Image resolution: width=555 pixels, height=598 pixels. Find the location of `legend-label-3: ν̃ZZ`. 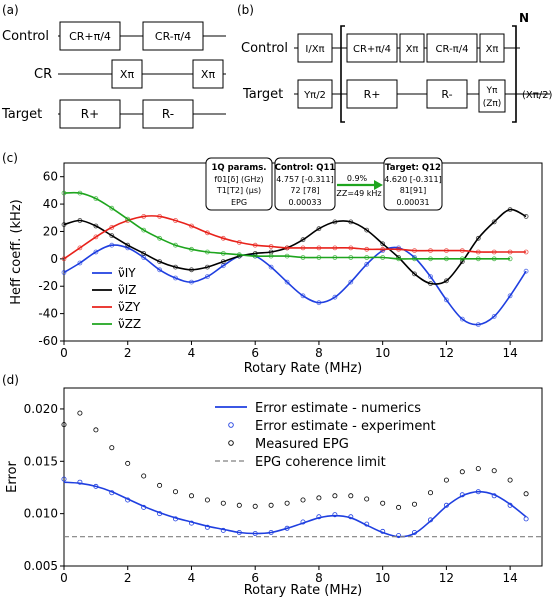

legend-label-3: ν̃ZZ is located at coordinates (129, 324).